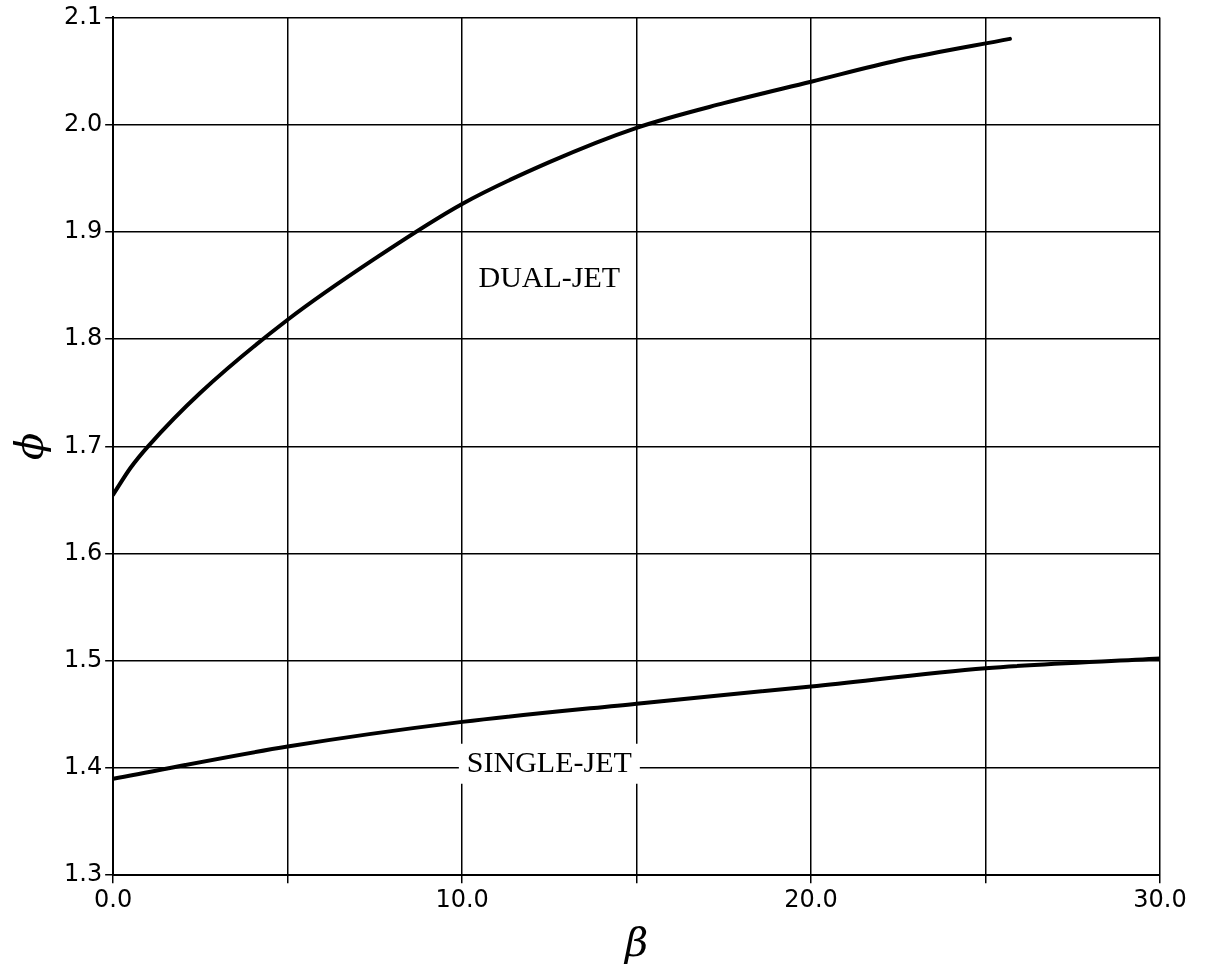 Image resolution: width=1205 pixels, height=979 pixels. Describe the element at coordinates (462, 898) in the screenshot. I see `x-tick-label: 10.0` at that location.